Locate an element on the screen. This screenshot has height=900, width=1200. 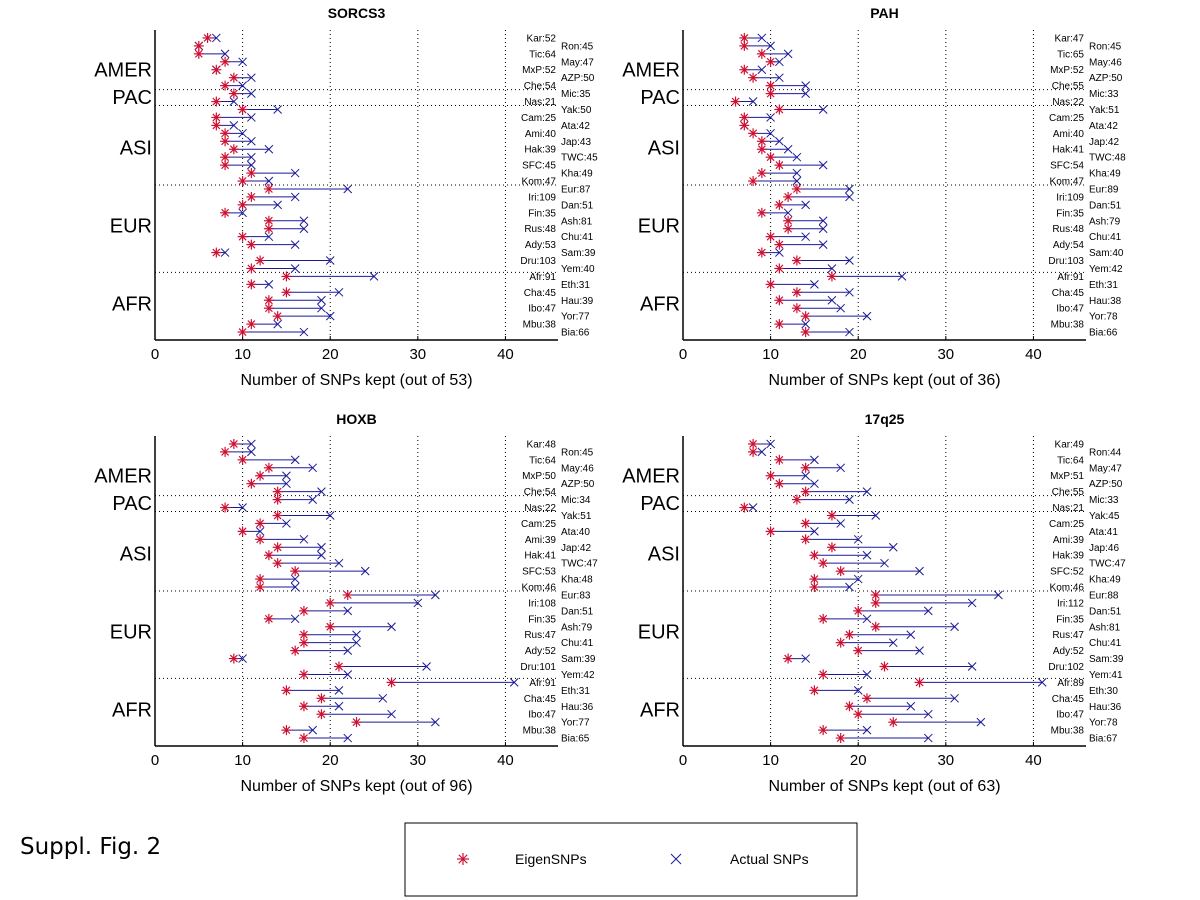
population-label: Iri:112 is located at coordinates (1070, 603).